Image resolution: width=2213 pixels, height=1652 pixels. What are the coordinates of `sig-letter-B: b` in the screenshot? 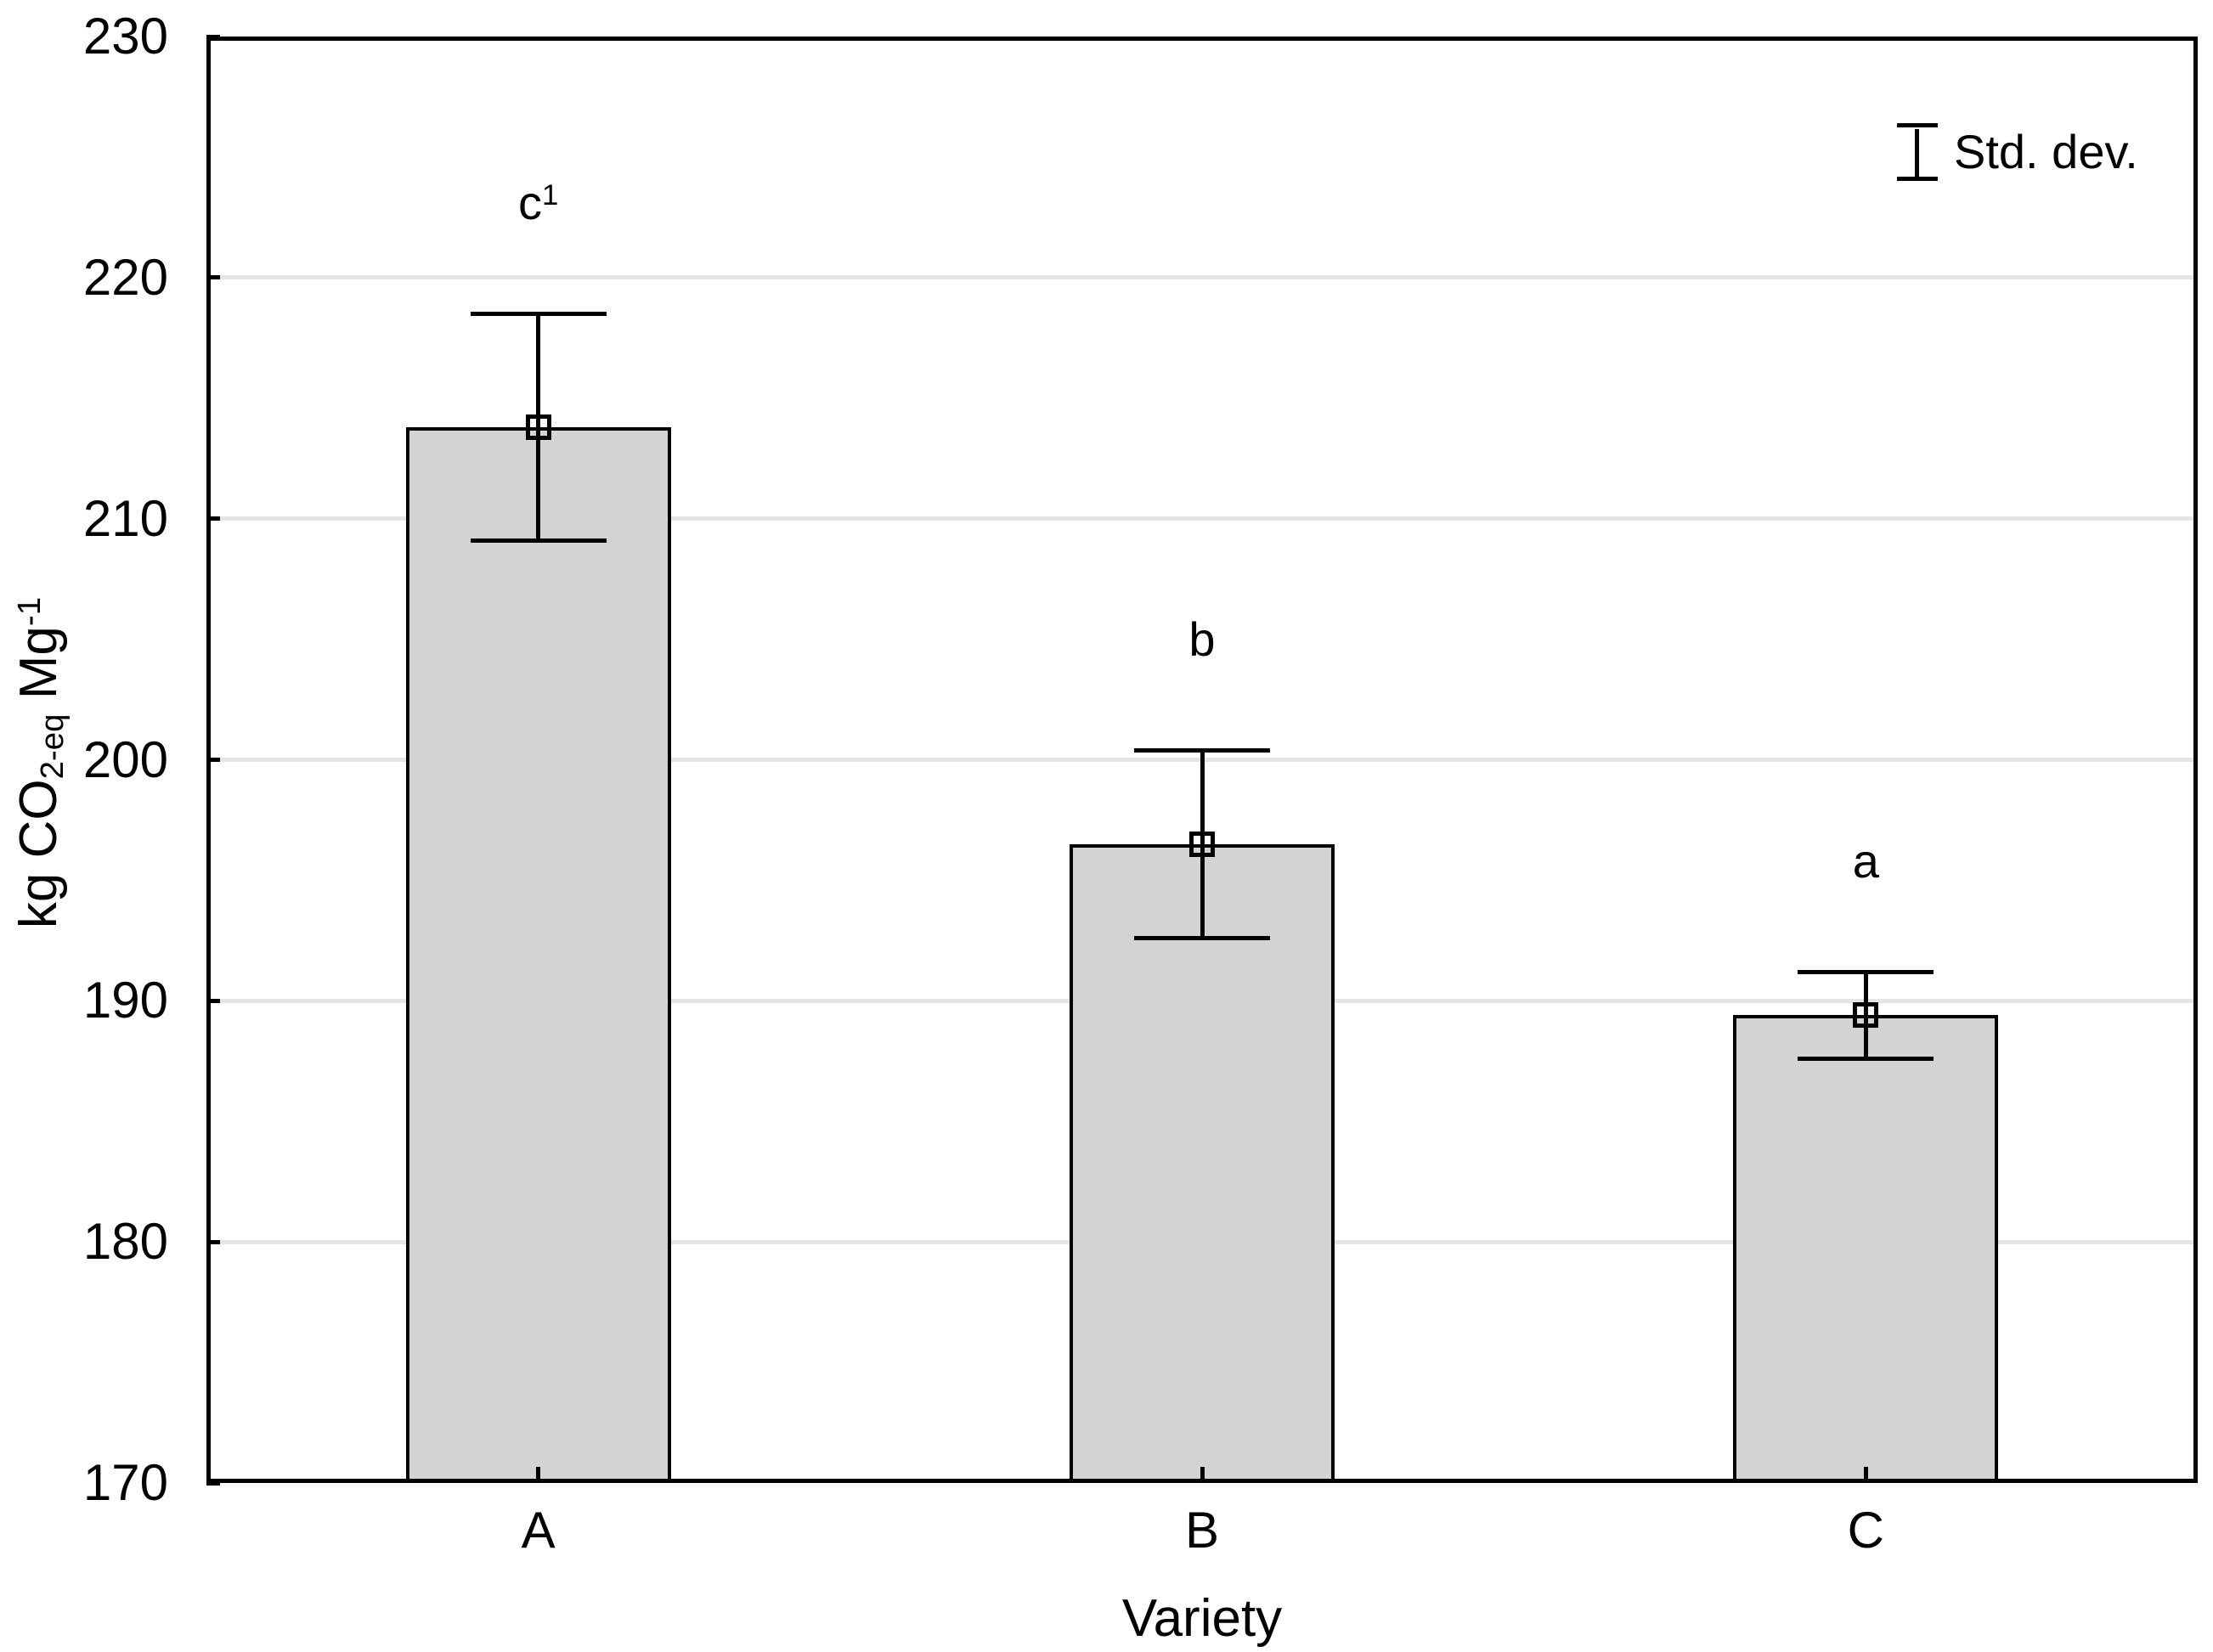 It's located at (1202, 639).